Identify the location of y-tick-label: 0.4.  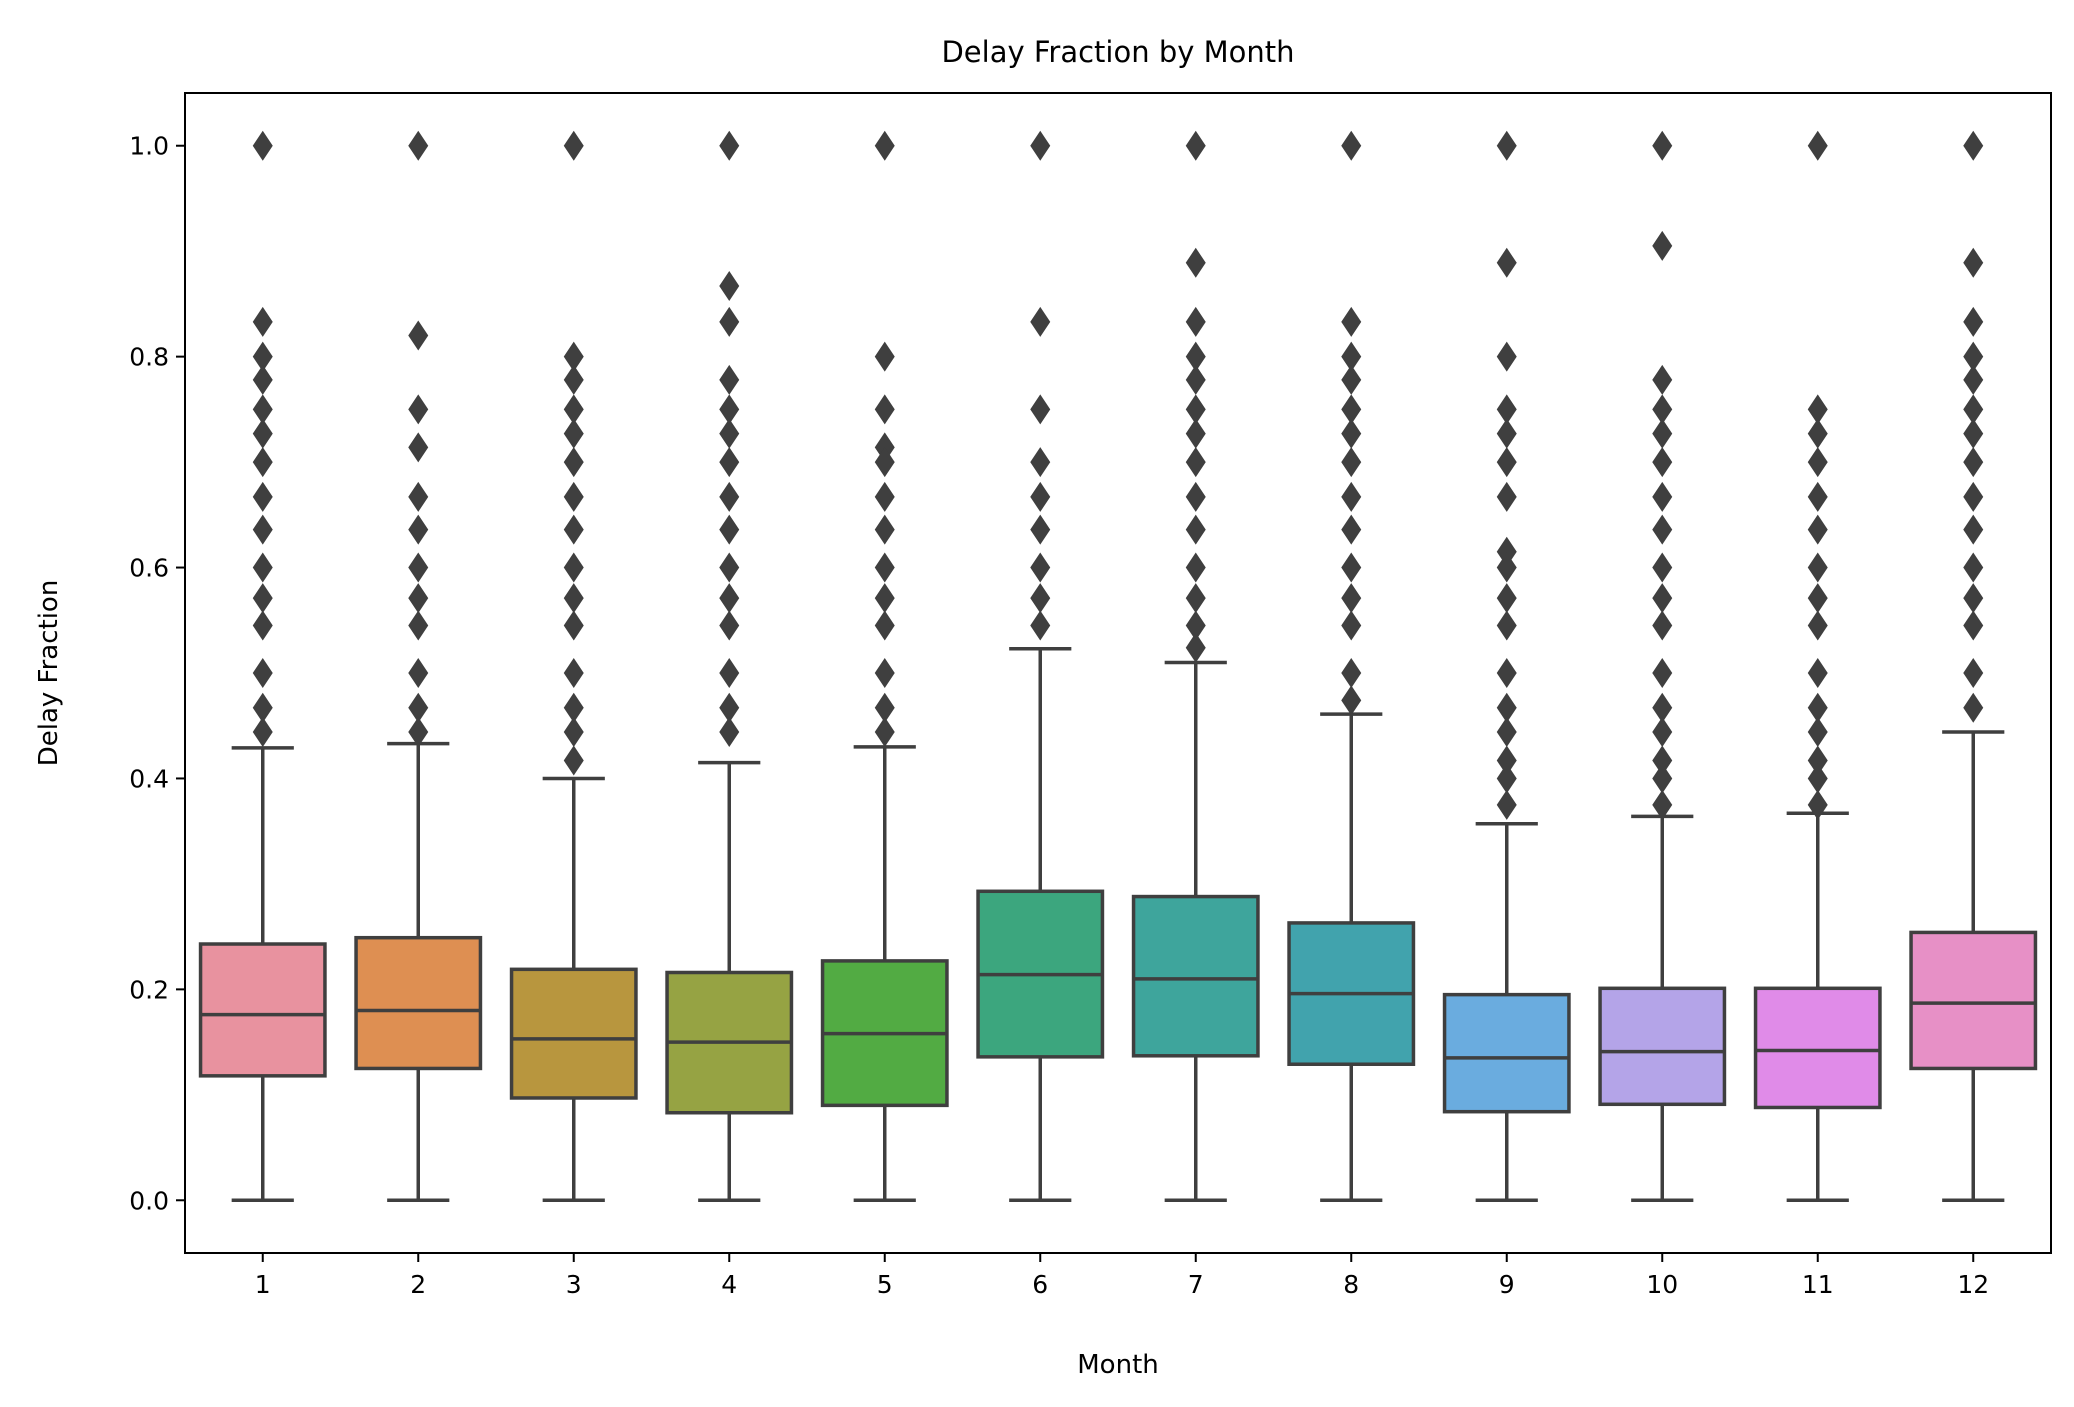
(149, 778).